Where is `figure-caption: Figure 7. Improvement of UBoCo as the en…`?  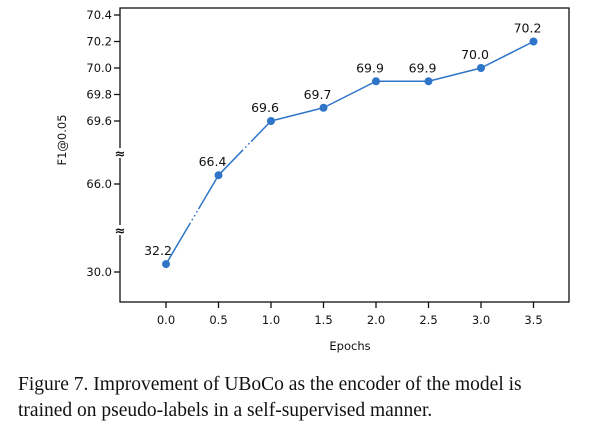 figure-caption: Figure 7. Improvement of UBoCo as the en… is located at coordinates (313, 398).